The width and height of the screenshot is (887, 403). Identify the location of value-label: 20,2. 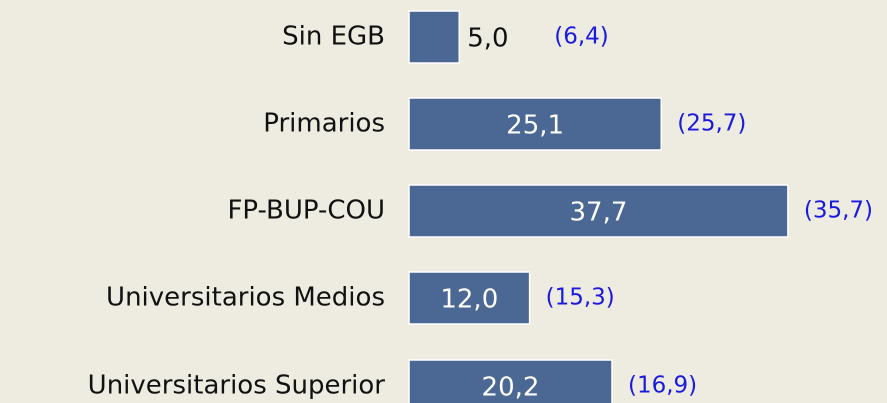
(511, 388).